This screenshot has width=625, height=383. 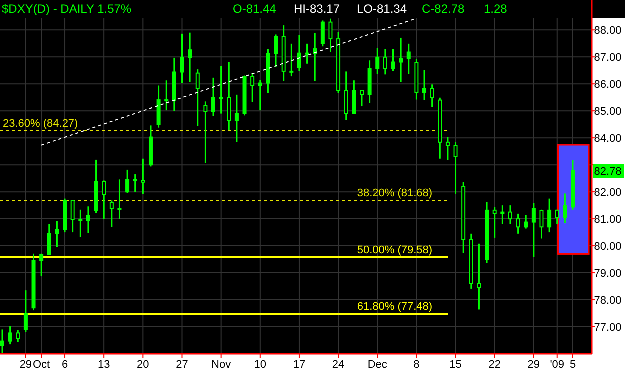 What do you see at coordinates (395, 194) in the screenshot?
I see `ref-line-label: 38.20% (81.68)` at bounding box center [395, 194].